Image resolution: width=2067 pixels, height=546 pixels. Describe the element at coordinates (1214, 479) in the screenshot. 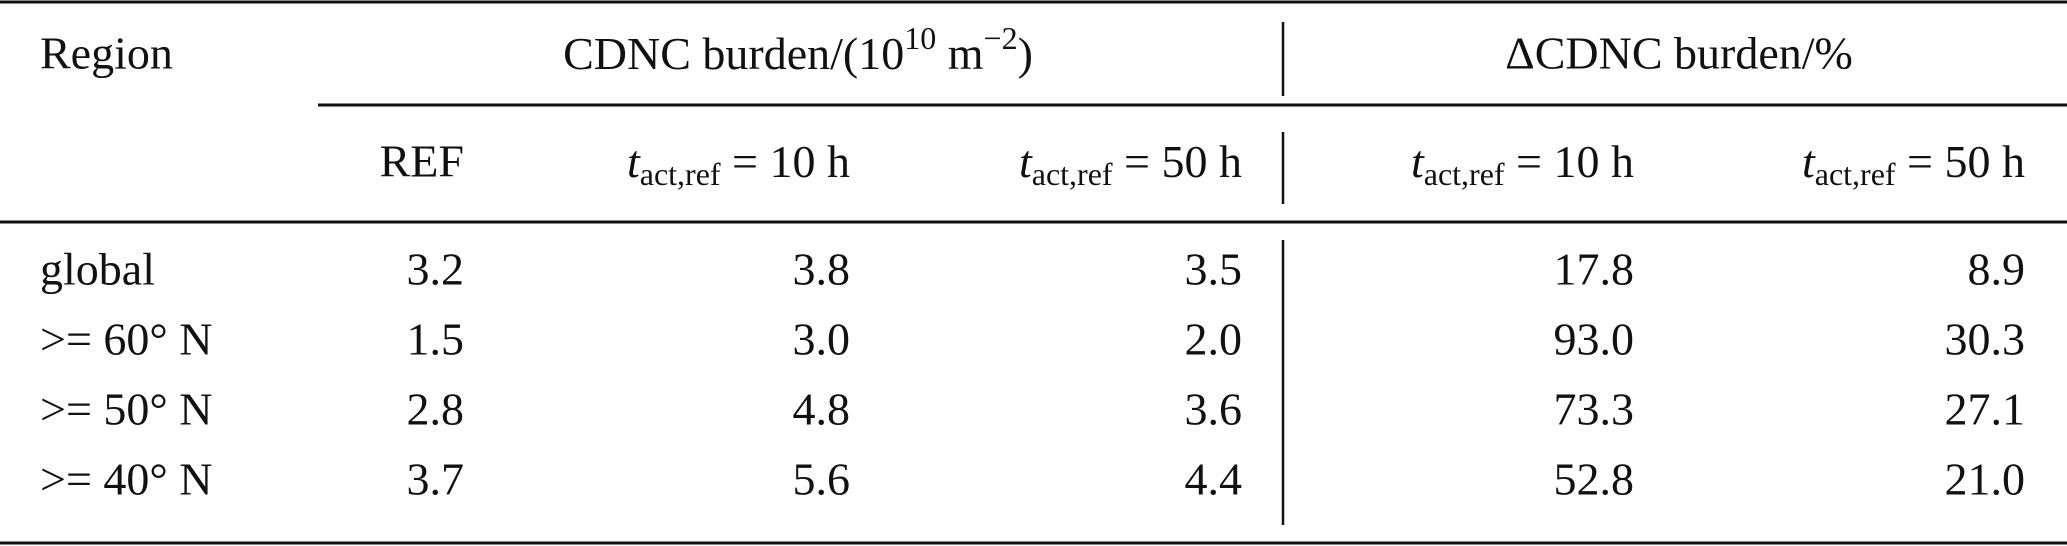

I see `cell: 4.4` at that location.